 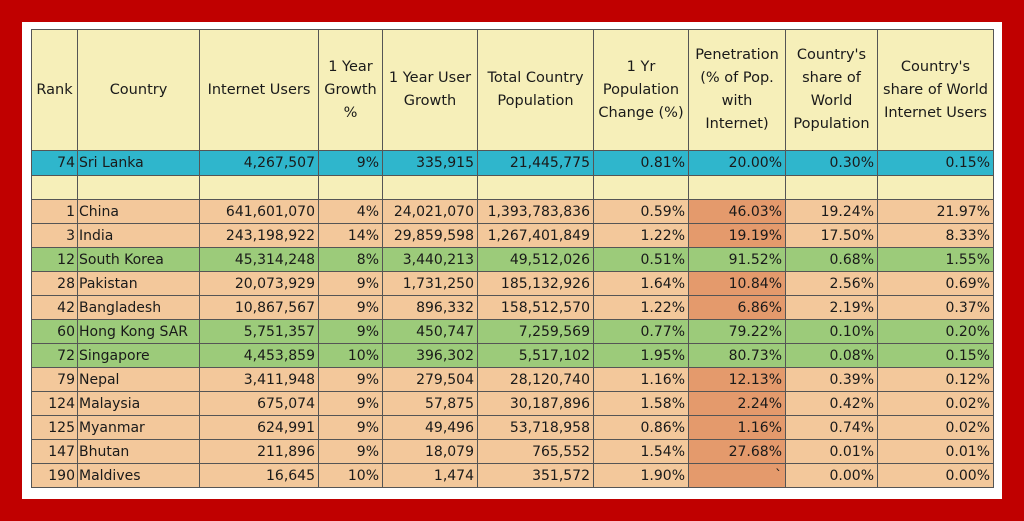 What do you see at coordinates (54, 331) in the screenshot?
I see `cell-rank: 60` at bounding box center [54, 331].